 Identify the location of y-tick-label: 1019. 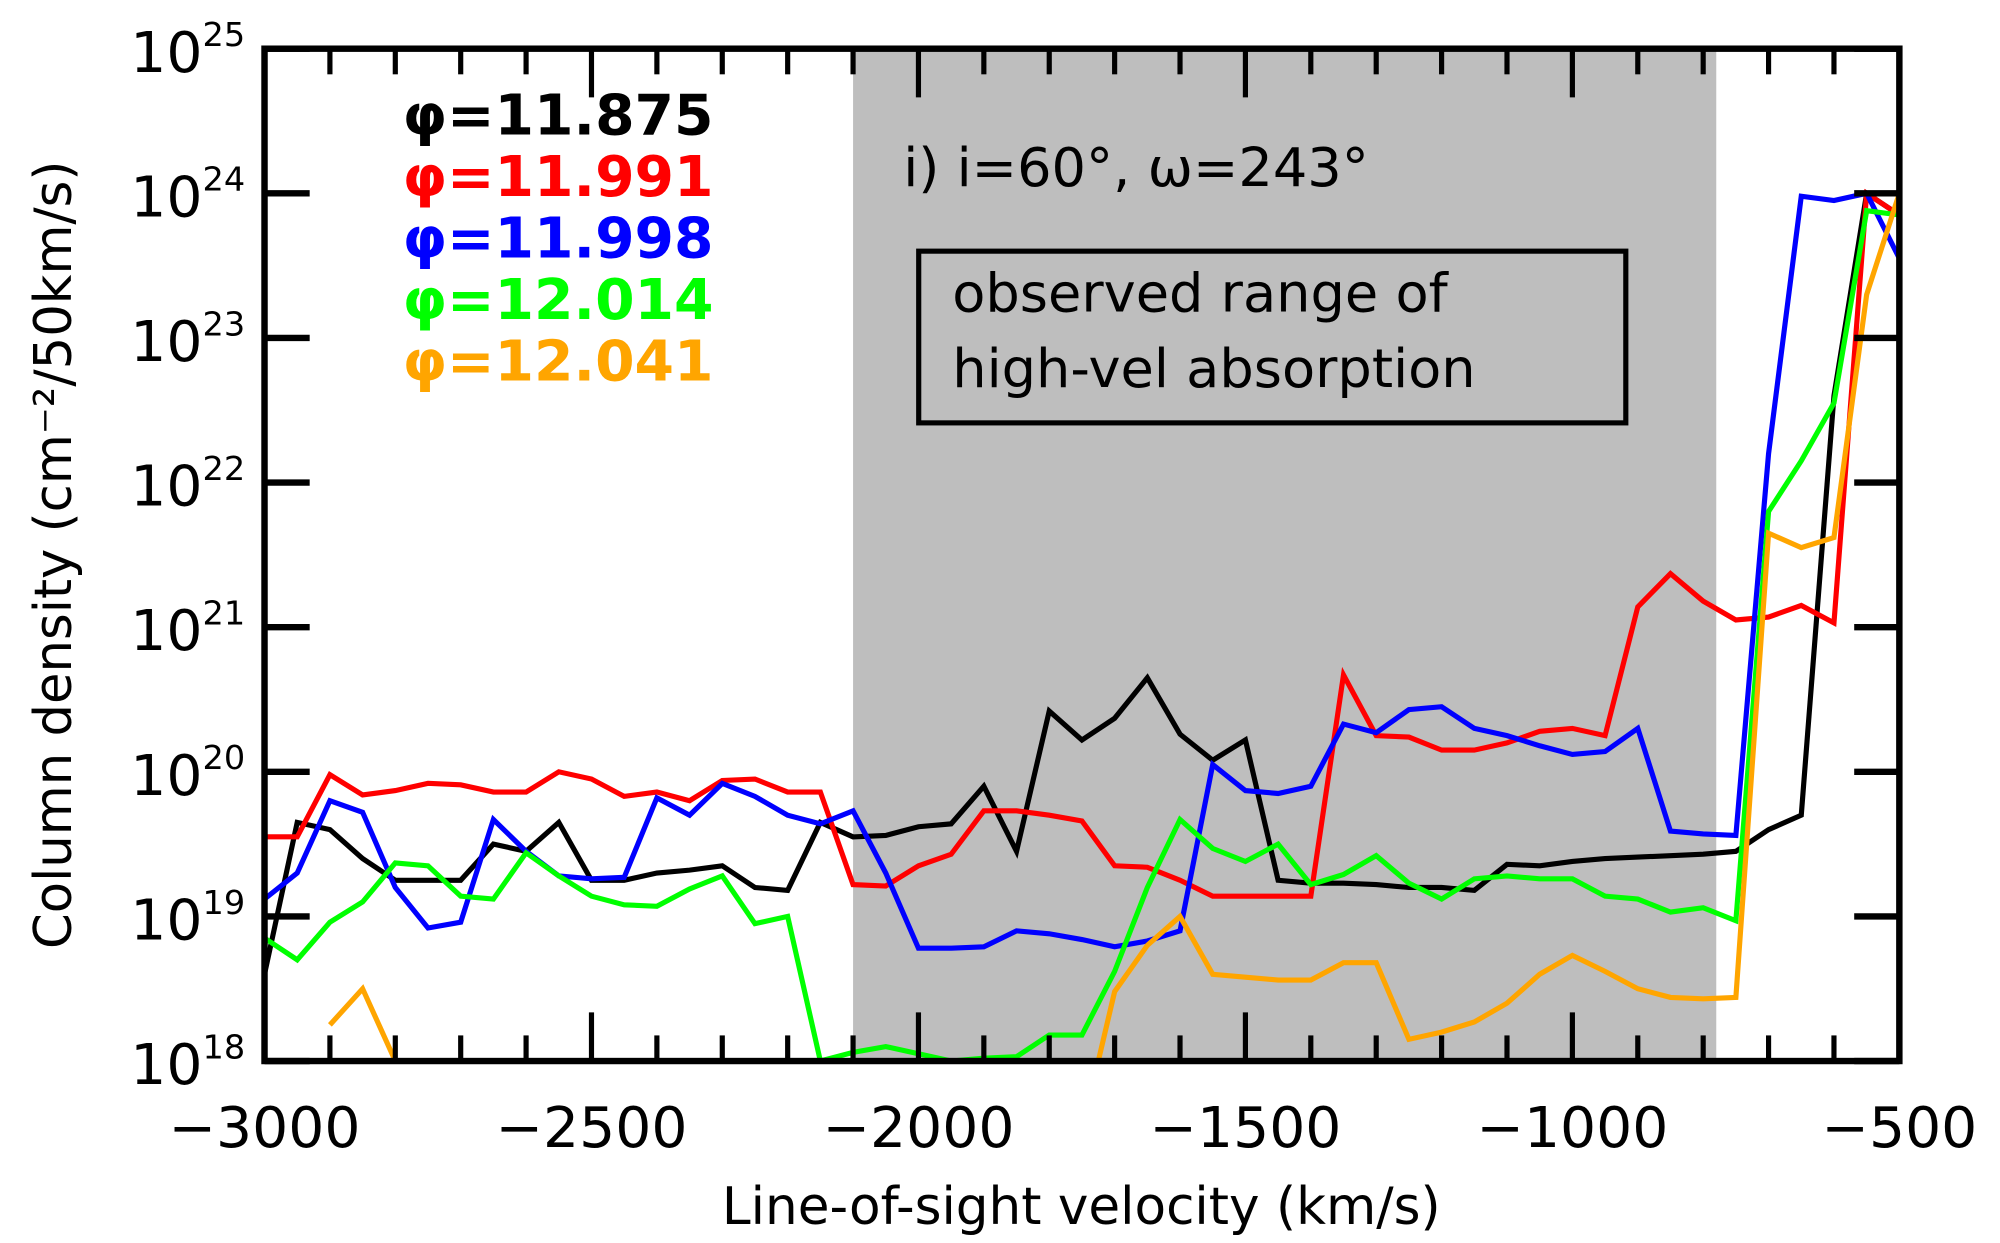
(187, 918).